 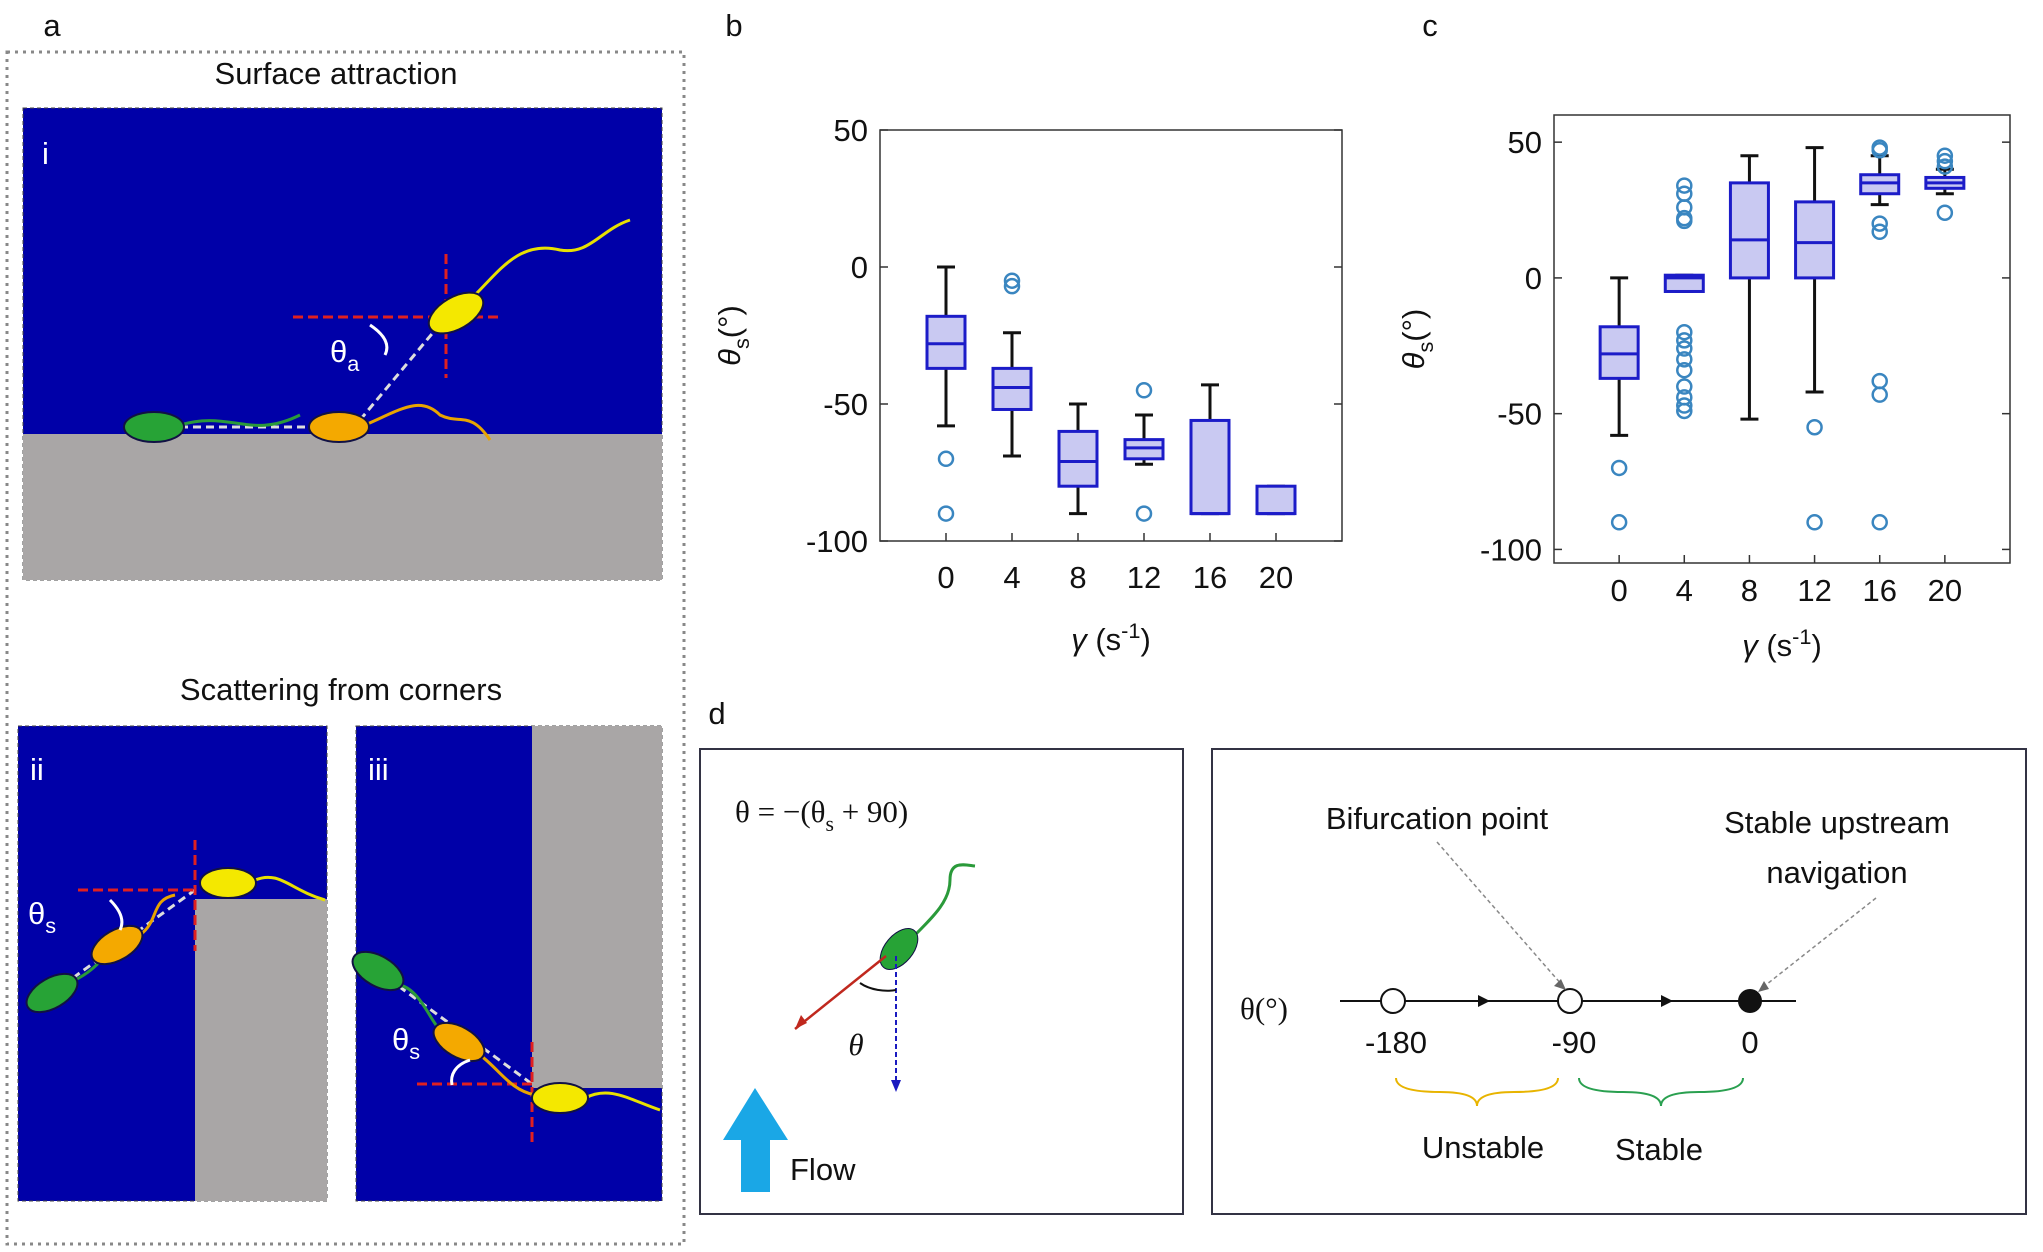 I want to click on panel-title: Scattering from corners, so click(x=341, y=689).